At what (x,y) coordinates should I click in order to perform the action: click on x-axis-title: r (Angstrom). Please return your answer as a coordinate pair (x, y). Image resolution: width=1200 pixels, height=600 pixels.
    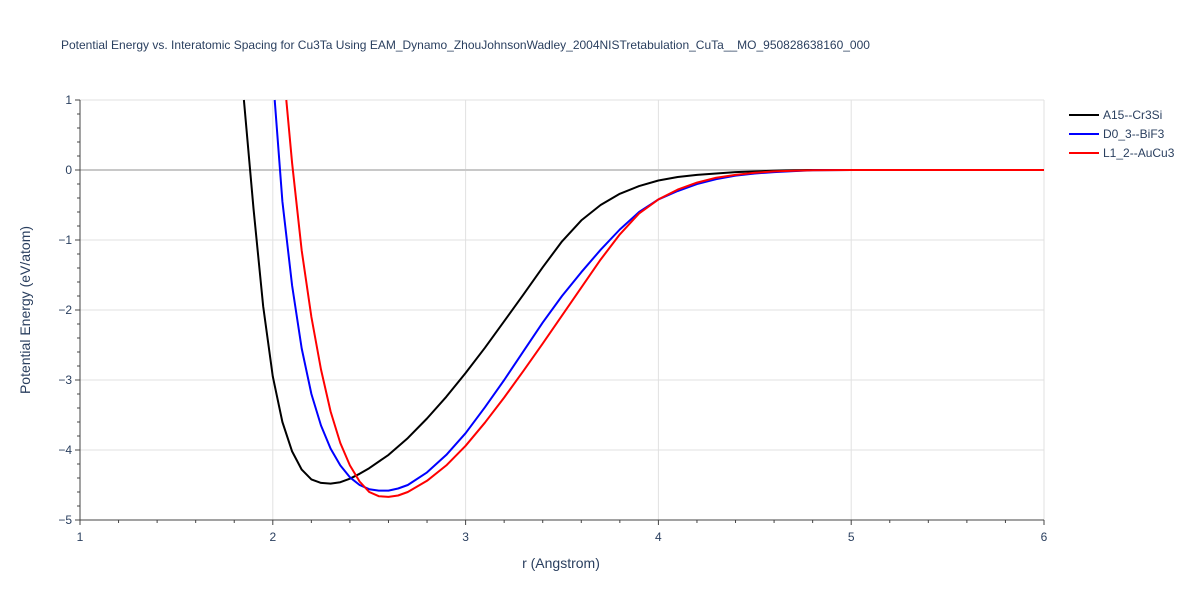
    Looking at the image, I should click on (561, 563).